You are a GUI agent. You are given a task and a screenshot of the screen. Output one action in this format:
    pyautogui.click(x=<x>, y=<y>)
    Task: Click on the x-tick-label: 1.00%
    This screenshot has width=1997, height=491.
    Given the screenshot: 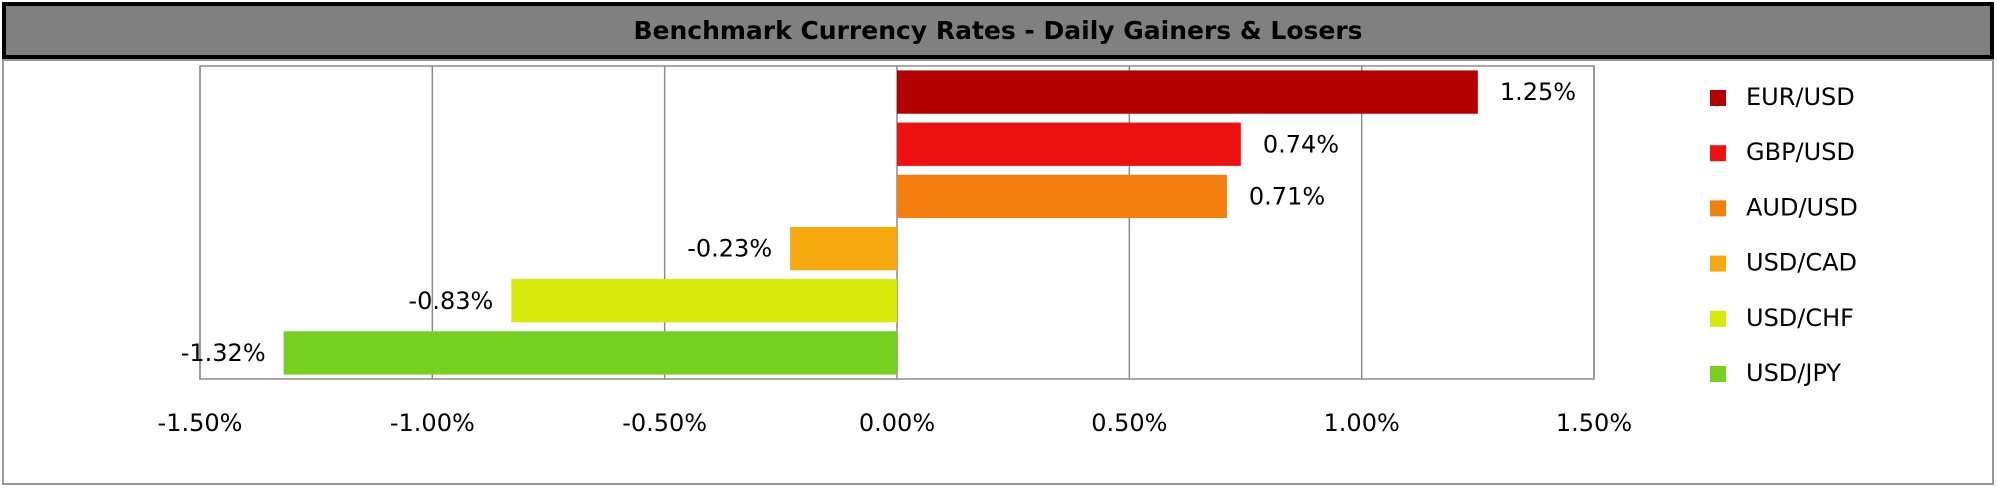 What is the action you would take?
    pyautogui.click(x=1362, y=423)
    